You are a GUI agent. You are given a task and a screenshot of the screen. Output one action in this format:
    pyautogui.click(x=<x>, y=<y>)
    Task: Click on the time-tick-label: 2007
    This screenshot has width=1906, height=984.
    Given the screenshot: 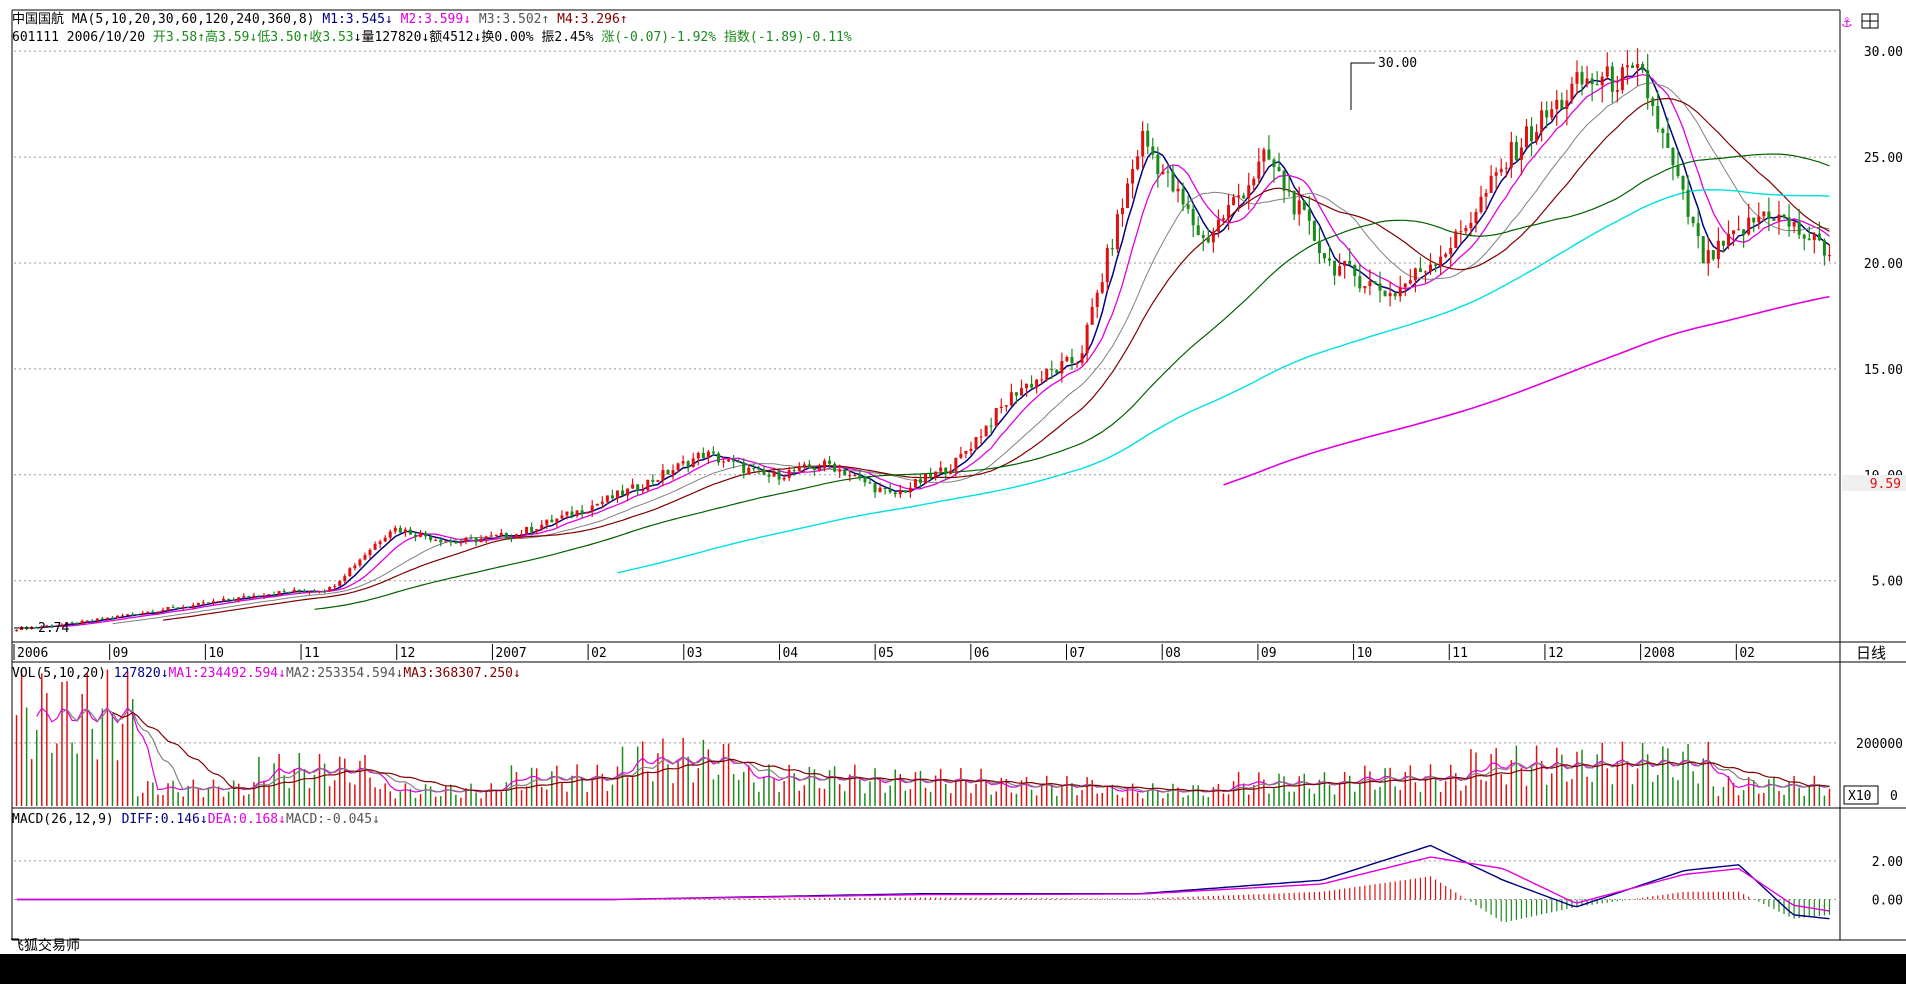 What is the action you would take?
    pyautogui.click(x=510, y=653)
    